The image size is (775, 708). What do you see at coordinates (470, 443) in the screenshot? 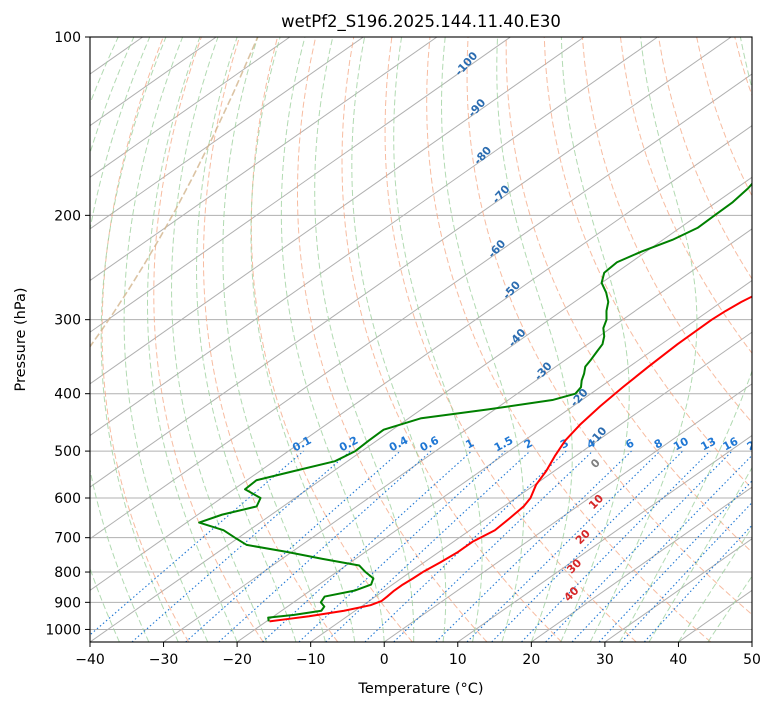
I see `mixing-ratio-label: 1` at bounding box center [470, 443].